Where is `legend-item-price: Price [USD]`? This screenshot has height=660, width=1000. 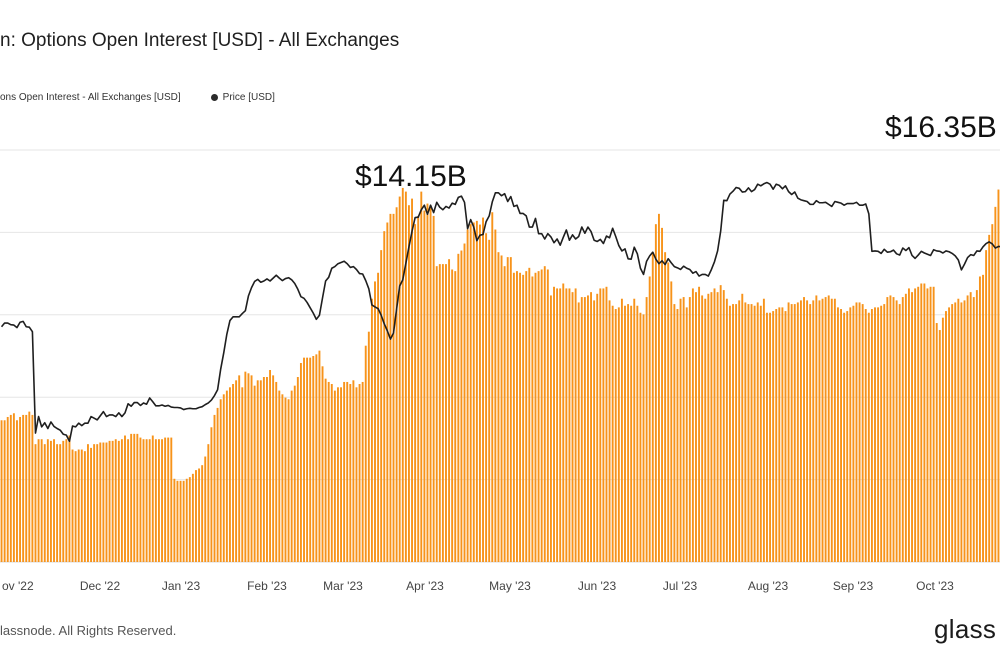
legend-item-price: Price [USD] is located at coordinates (248, 97).